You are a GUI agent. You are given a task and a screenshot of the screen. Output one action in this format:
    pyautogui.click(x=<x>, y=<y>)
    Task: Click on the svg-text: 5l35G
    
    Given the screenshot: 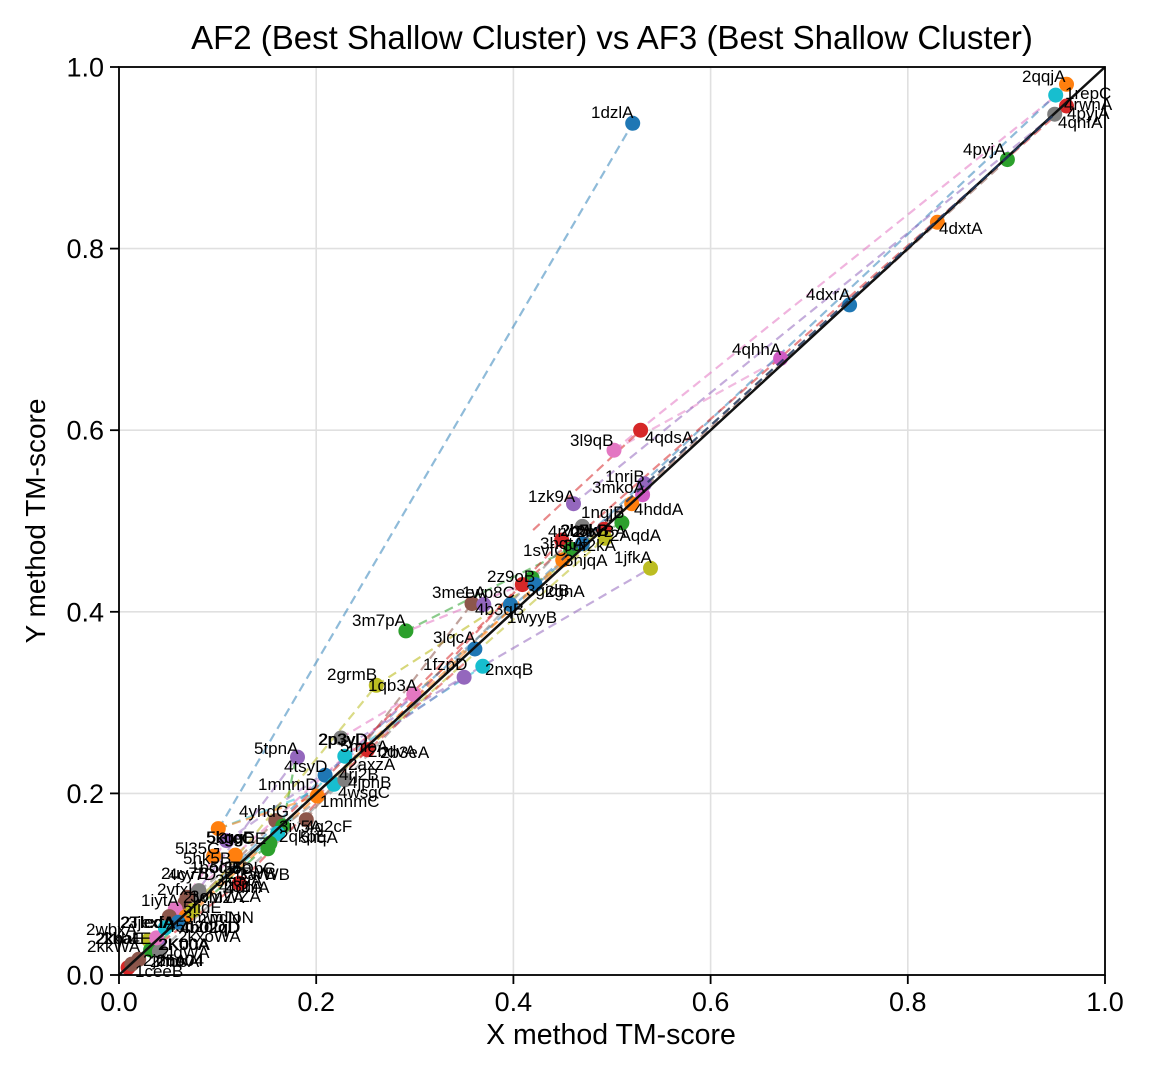 What is the action you would take?
    pyautogui.click(x=197, y=848)
    